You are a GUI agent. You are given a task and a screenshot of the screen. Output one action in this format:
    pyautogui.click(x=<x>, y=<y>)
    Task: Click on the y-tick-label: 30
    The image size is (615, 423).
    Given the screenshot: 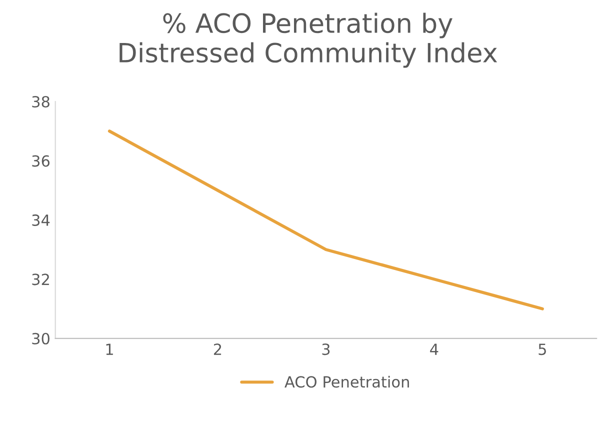 What is the action you would take?
    pyautogui.click(x=41, y=338)
    